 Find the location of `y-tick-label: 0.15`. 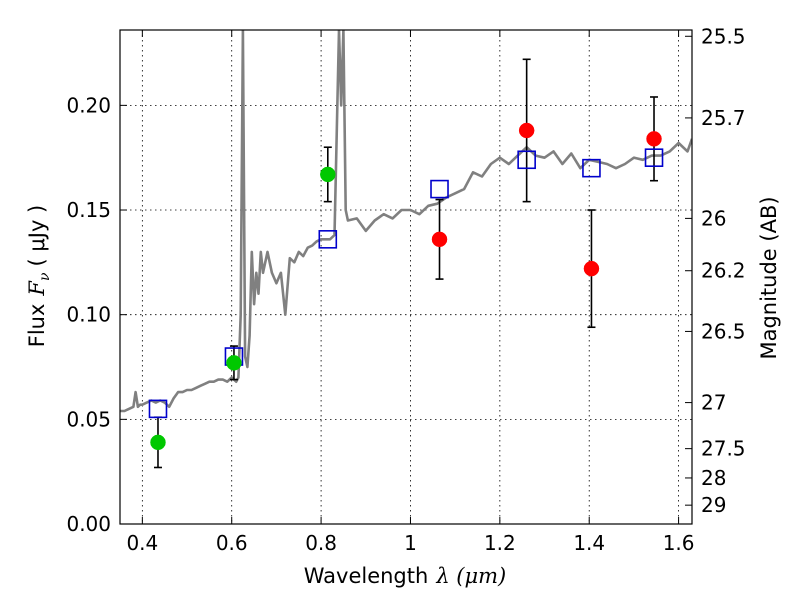

y-tick-label: 0.15 is located at coordinates (88, 210).